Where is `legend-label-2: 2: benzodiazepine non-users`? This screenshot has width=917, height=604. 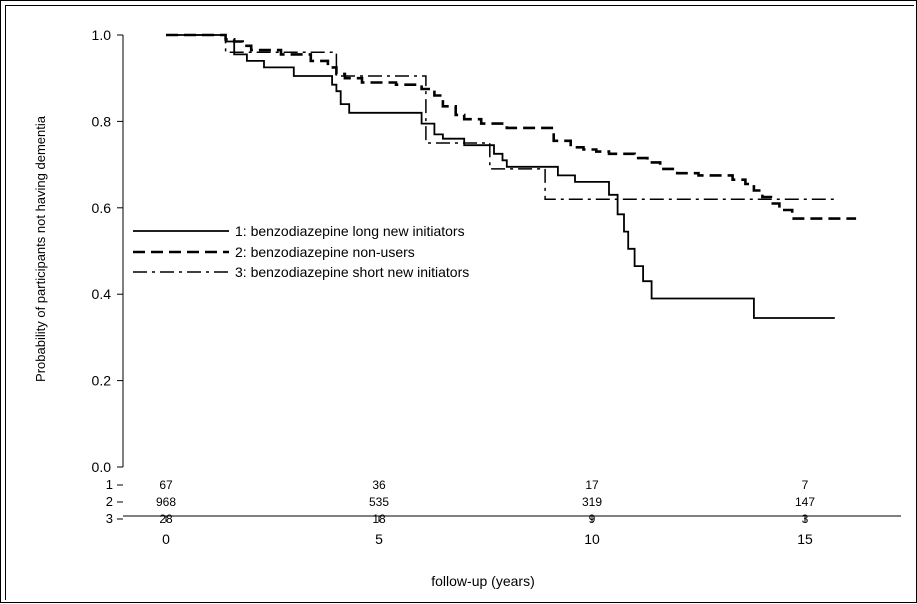
legend-label-2: 2: benzodiazepine non-users is located at coordinates (325, 252).